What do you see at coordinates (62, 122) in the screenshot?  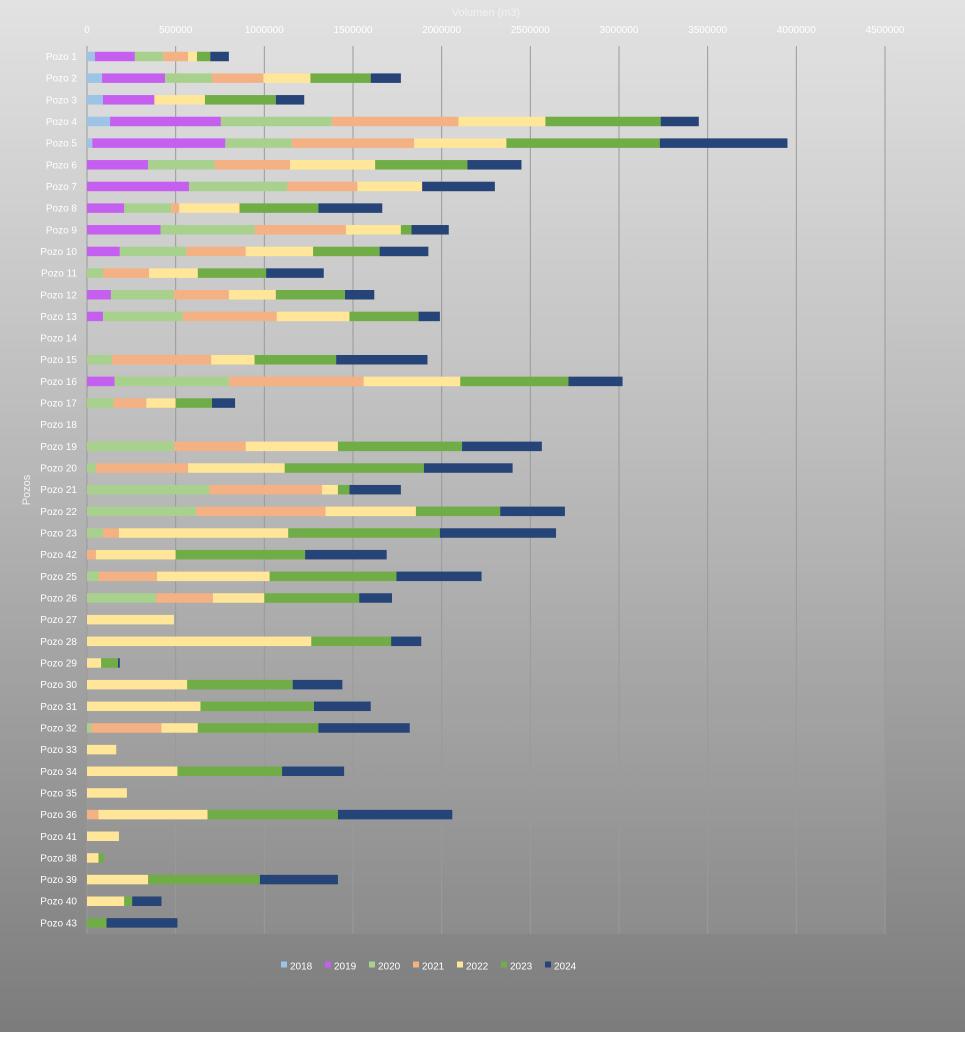 I see `y-category-label: Pozo 4` at bounding box center [62, 122].